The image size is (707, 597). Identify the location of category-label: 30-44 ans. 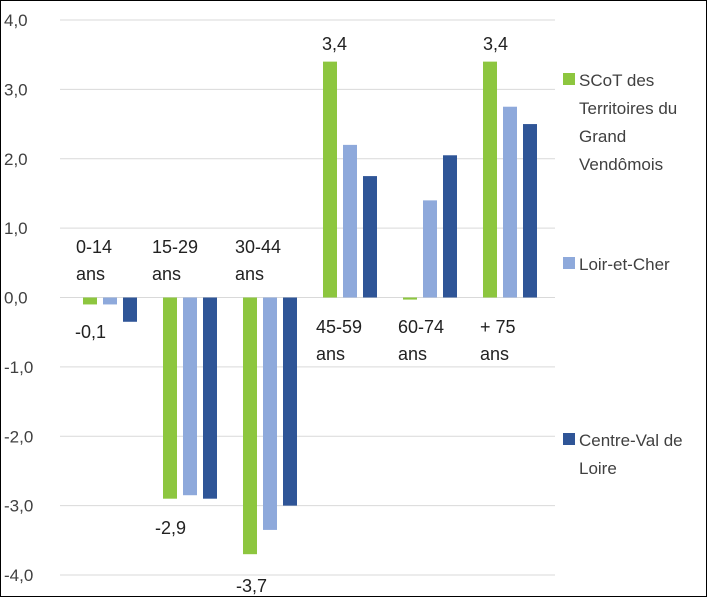
(258, 260).